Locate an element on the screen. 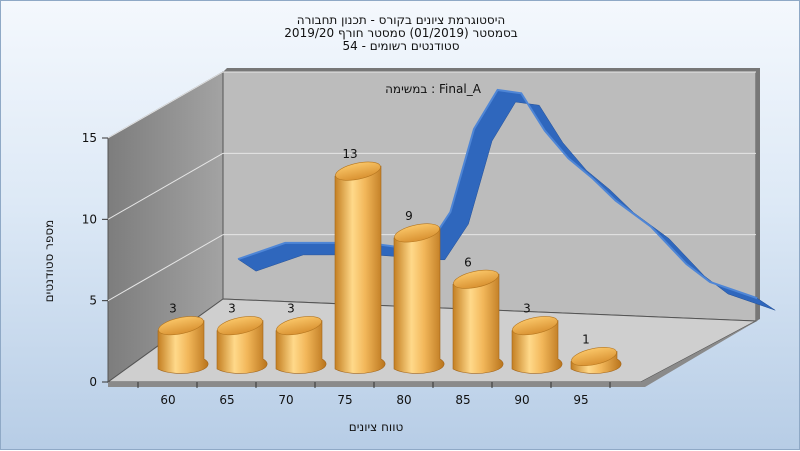  chart-title-line-3: סטודנטים רשומים - 54 is located at coordinates (401, 46).